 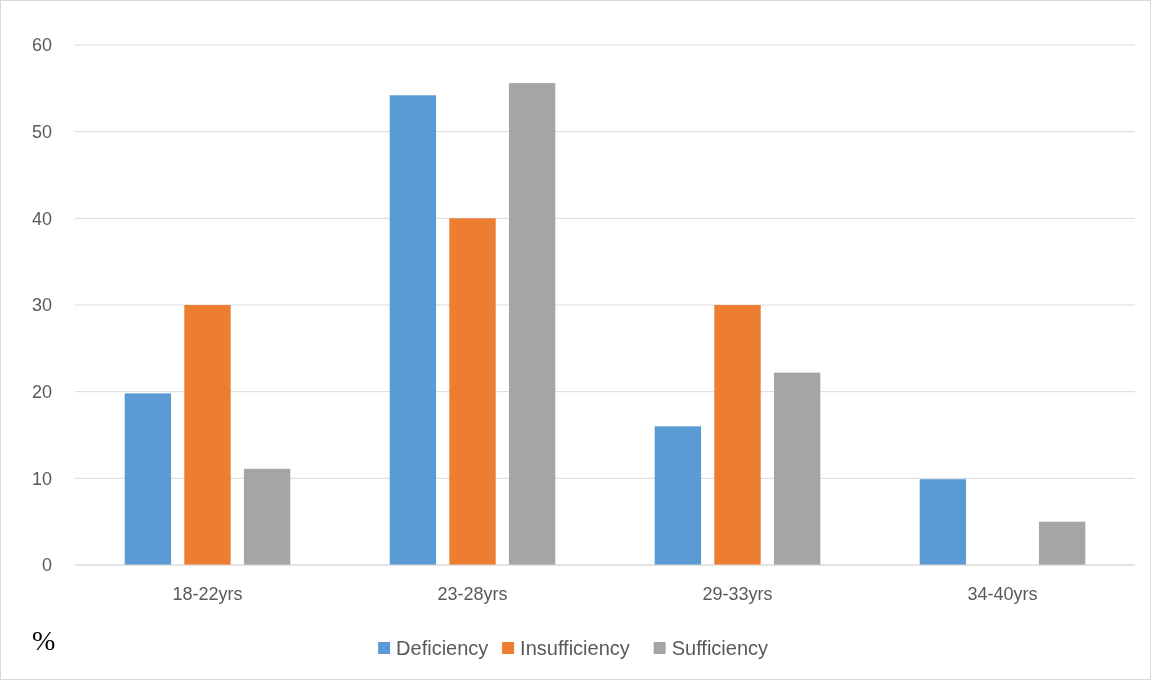 What do you see at coordinates (442, 648) in the screenshot?
I see `legend-label: Deficiency` at bounding box center [442, 648].